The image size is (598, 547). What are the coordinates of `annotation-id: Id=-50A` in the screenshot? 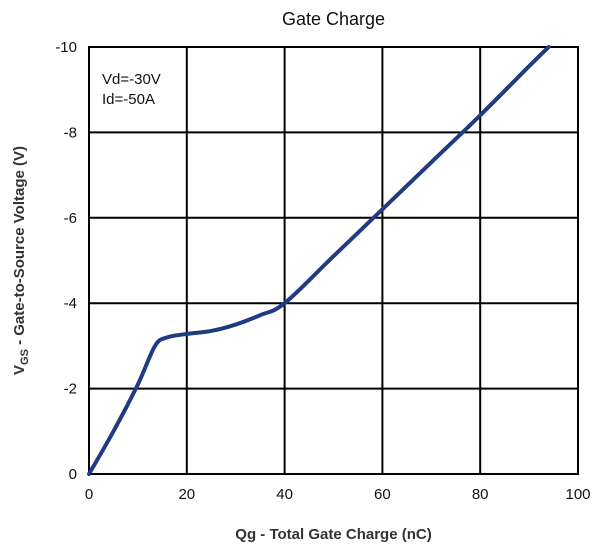 It's located at (128, 99).